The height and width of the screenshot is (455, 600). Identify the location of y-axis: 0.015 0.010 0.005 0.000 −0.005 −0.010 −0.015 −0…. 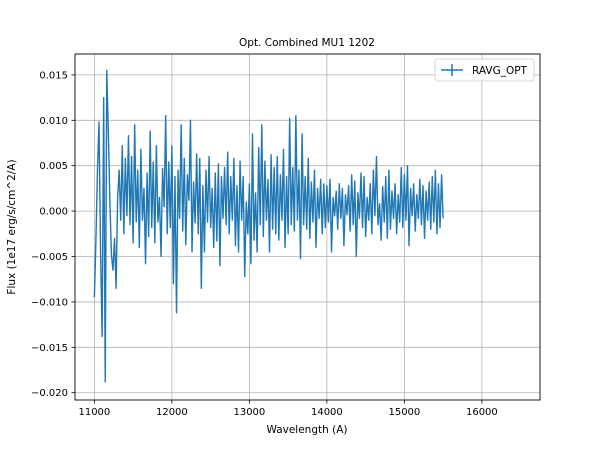
(53, 234).